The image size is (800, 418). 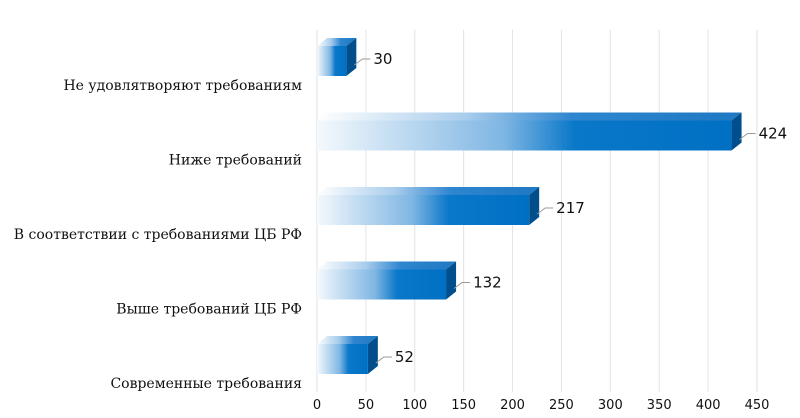 I want to click on x-tick-label-5: 250, so click(x=561, y=405).